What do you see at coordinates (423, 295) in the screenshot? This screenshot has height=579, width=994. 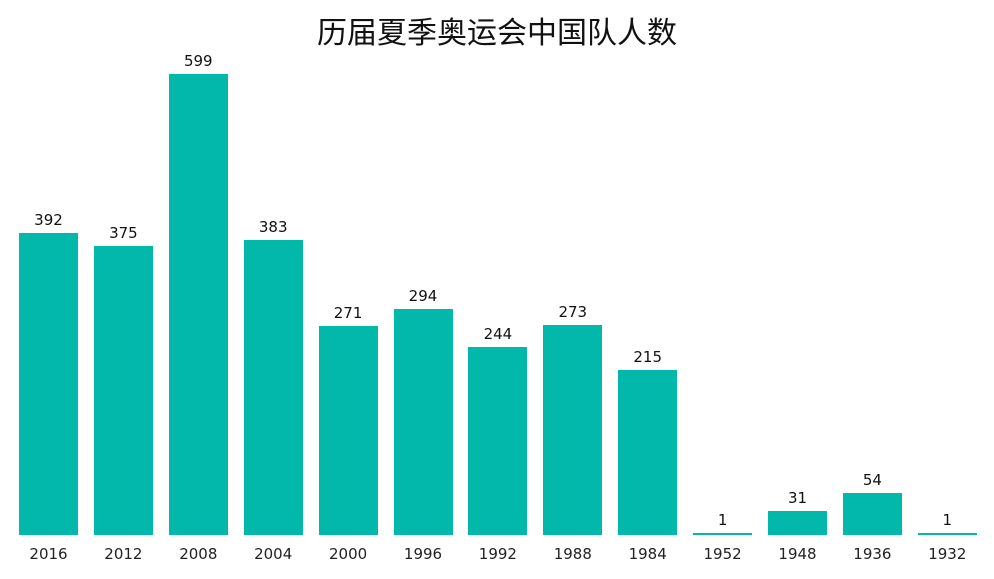 I see `data-label: 294` at bounding box center [423, 295].